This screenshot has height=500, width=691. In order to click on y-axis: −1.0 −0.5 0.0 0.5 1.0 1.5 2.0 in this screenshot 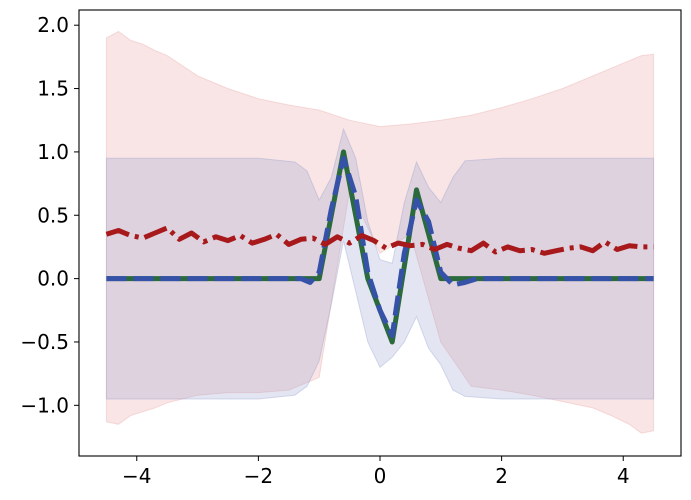, I will do `click(49, 215)`.